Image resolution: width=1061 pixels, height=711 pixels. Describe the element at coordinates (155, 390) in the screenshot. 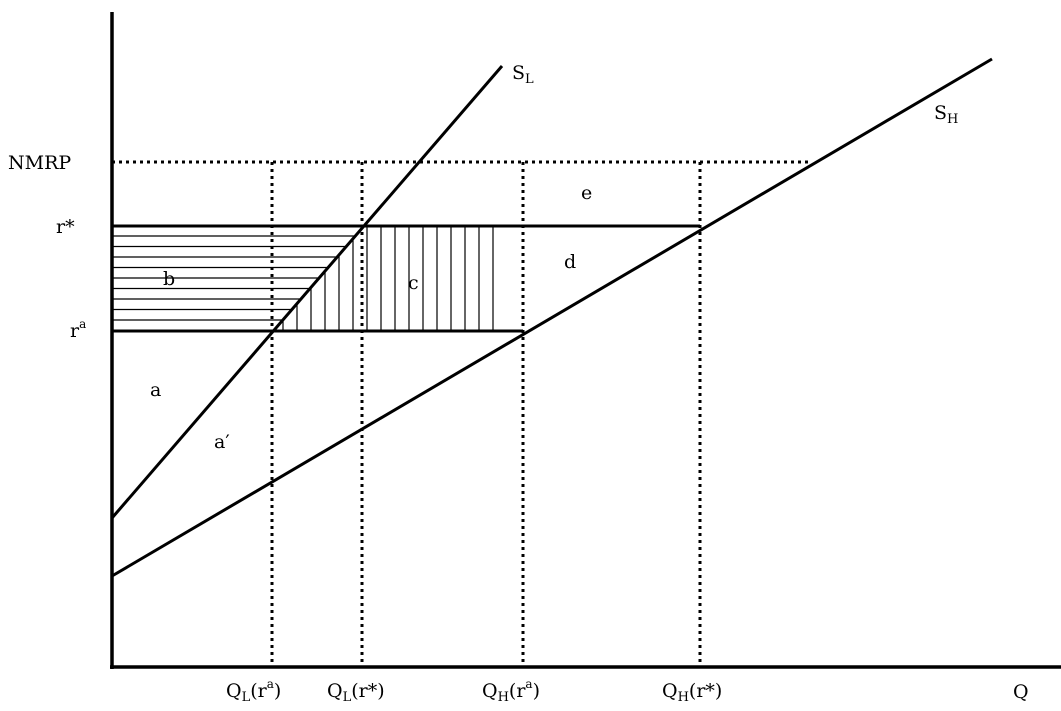

I see `region-label-a: a` at that location.